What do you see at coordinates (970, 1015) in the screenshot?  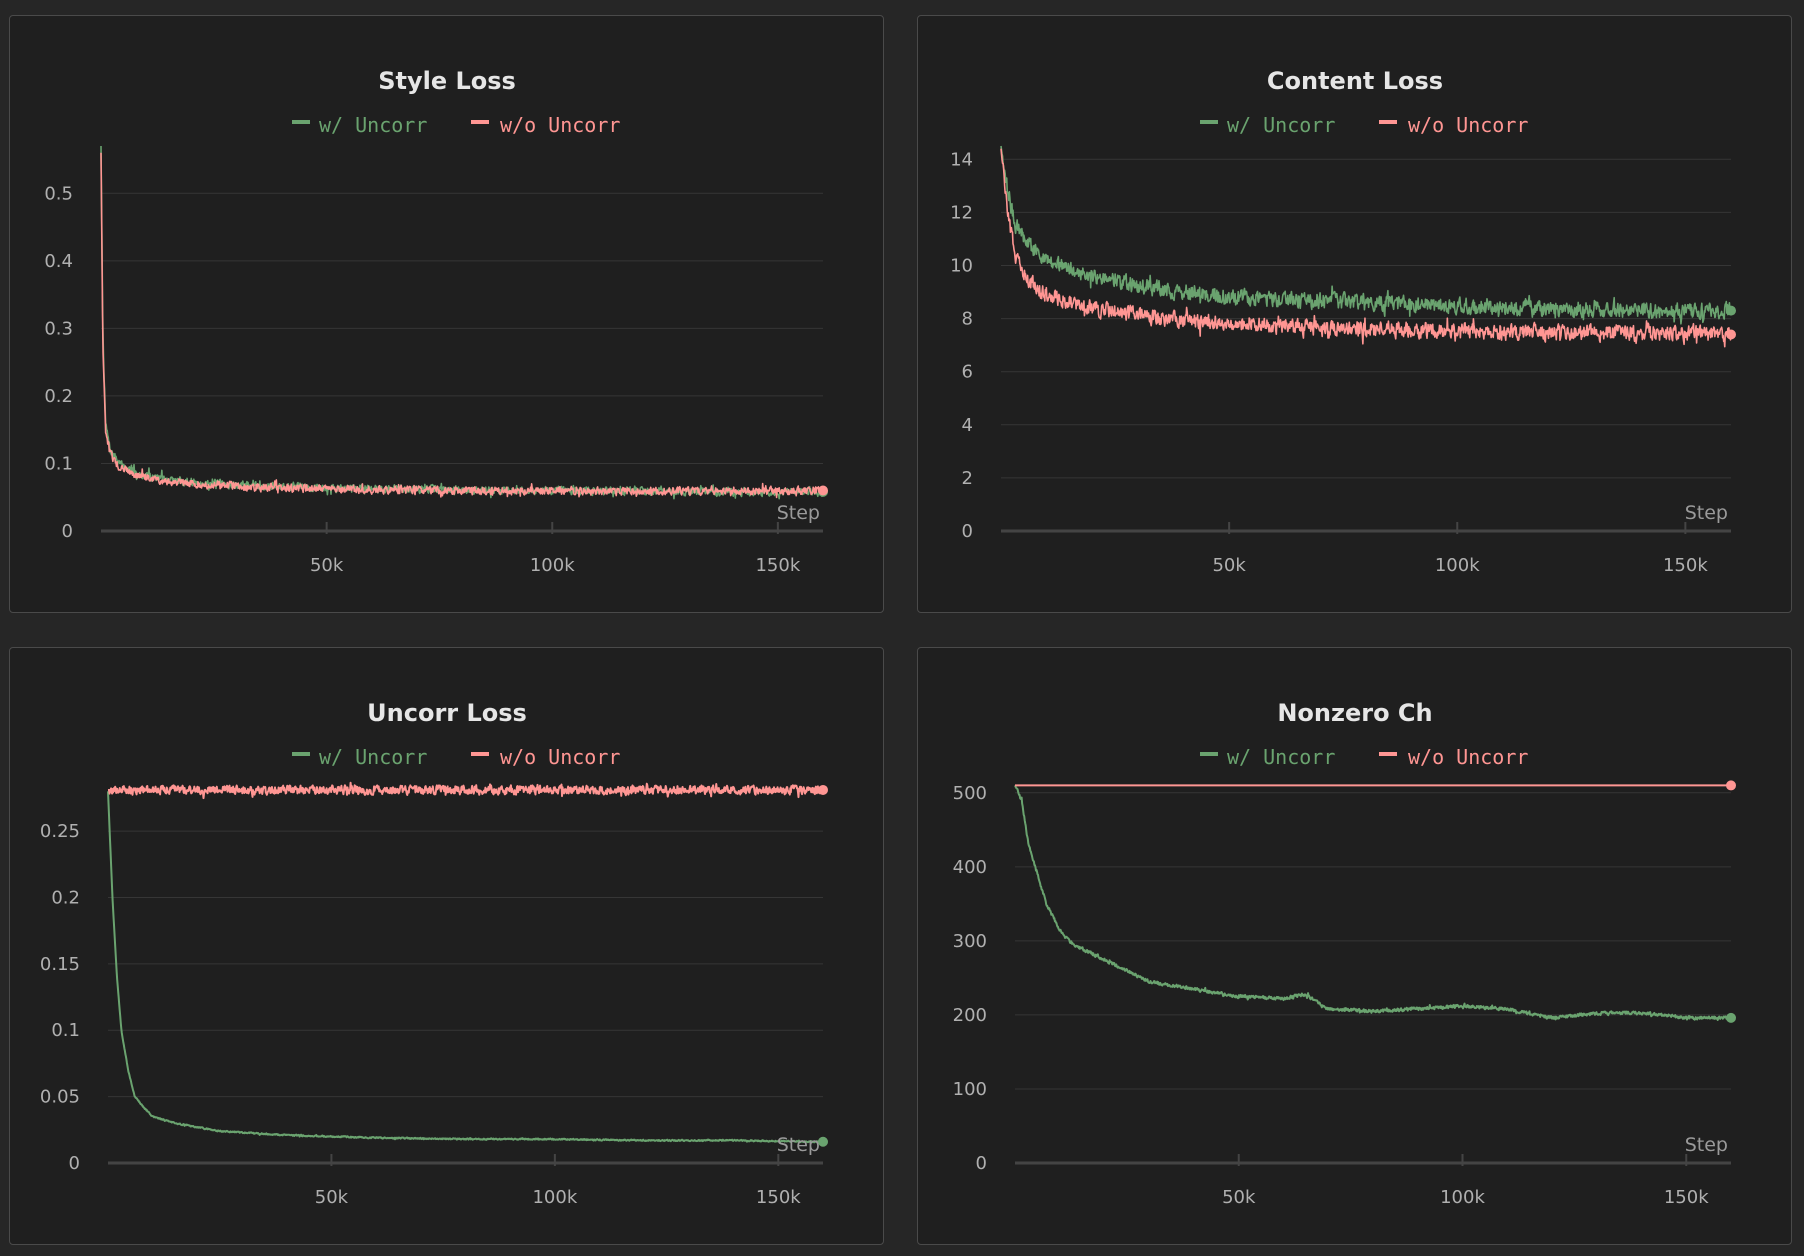 I see `y-tick-label: 200` at bounding box center [970, 1015].